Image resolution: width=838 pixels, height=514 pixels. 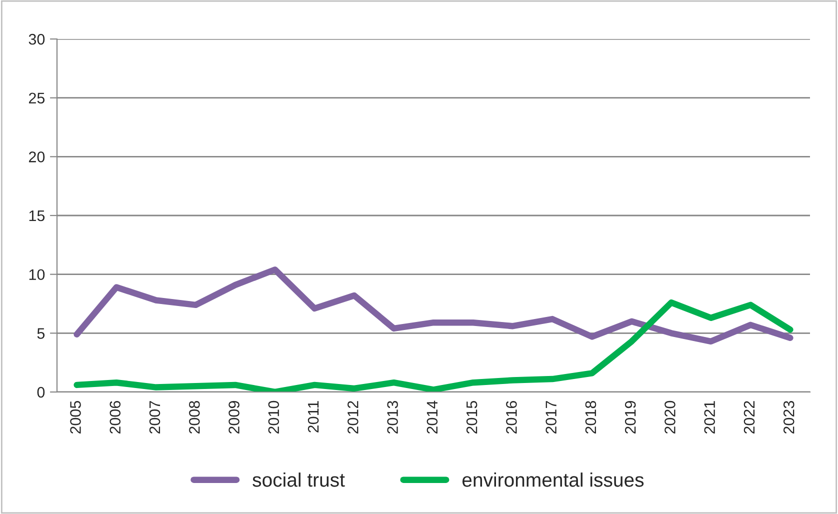 What do you see at coordinates (551, 417) in the screenshot?
I see `x-tick-label: 2017` at bounding box center [551, 417].